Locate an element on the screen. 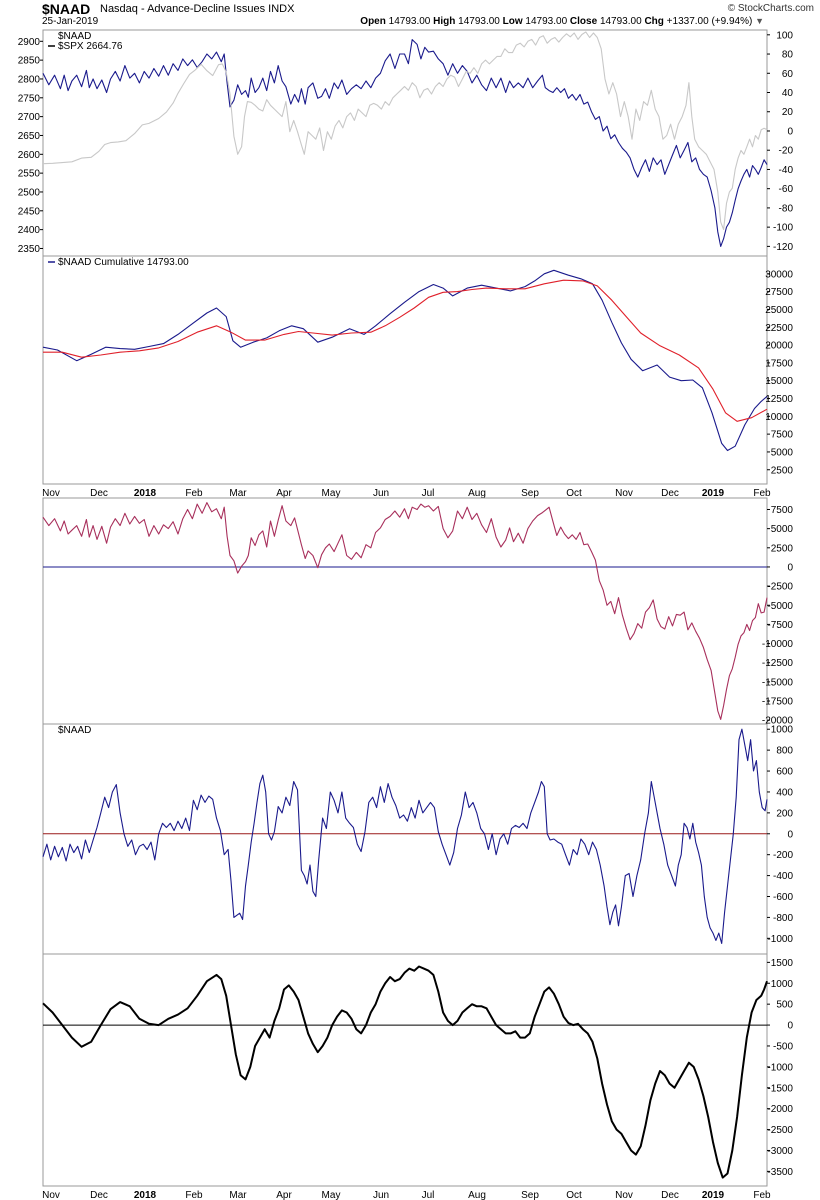 The width and height of the screenshot is (820, 1200). high-value: 14793.00 is located at coordinates (479, 21).